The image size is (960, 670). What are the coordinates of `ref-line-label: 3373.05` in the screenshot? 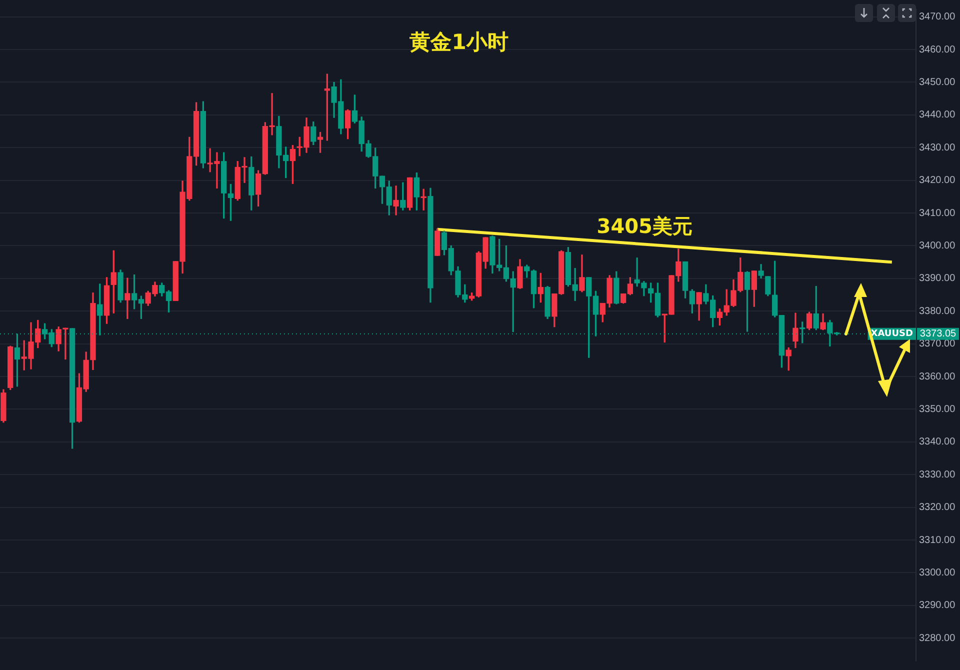 It's located at (938, 334).